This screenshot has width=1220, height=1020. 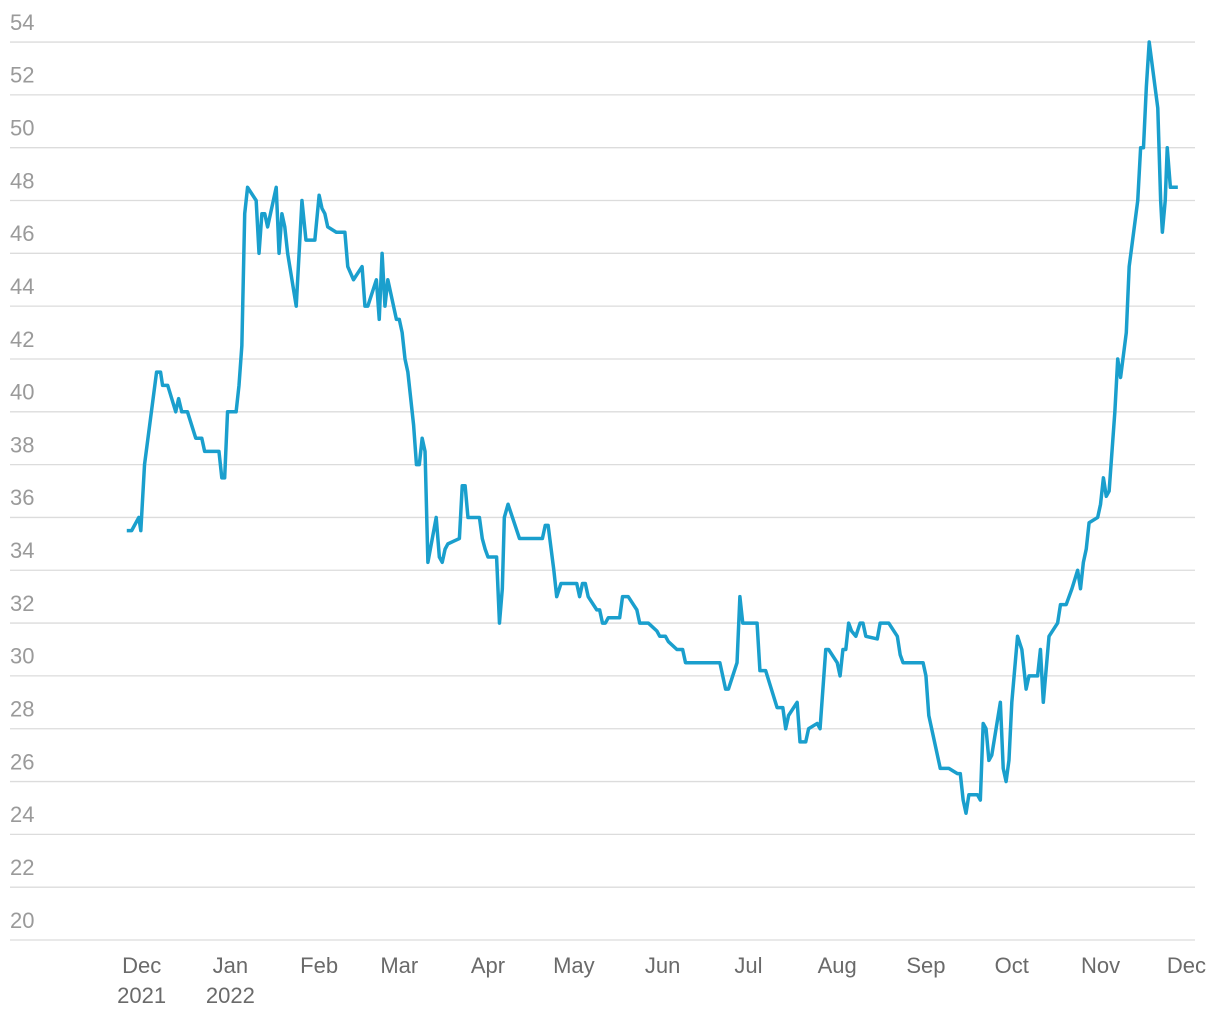 I want to click on y-tick-label: 46, so click(x=22, y=233).